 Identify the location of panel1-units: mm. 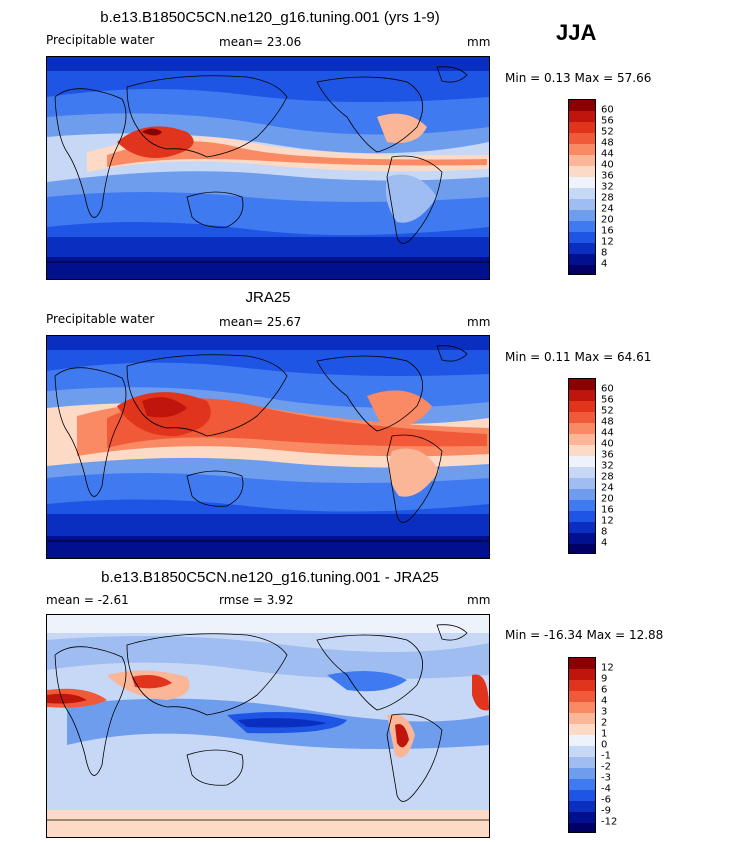
(479, 42).